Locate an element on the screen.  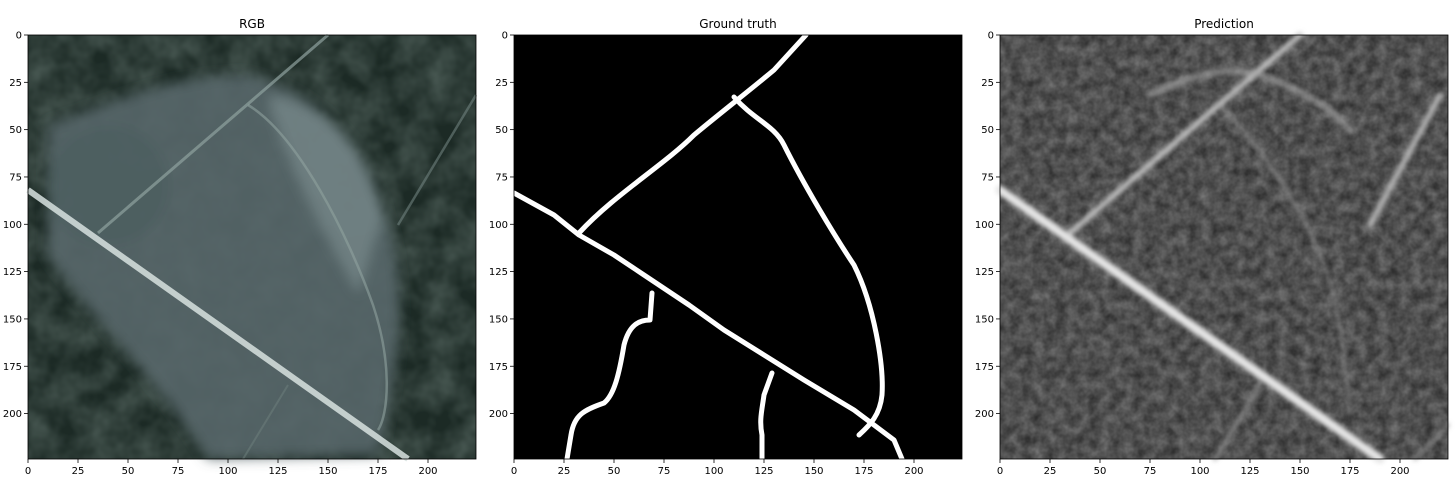
mask-y-axis: 0 25 50 75 100 125 150 175 200 is located at coordinates (501, 225).